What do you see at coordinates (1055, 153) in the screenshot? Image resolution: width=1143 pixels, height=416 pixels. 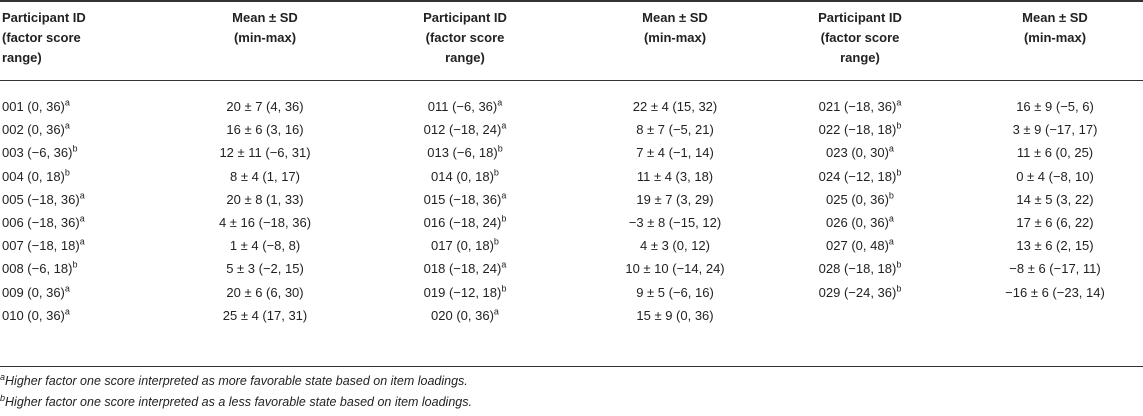 I see `mean-sd-cell: 11 ± 6 (0, 25)` at bounding box center [1055, 153].